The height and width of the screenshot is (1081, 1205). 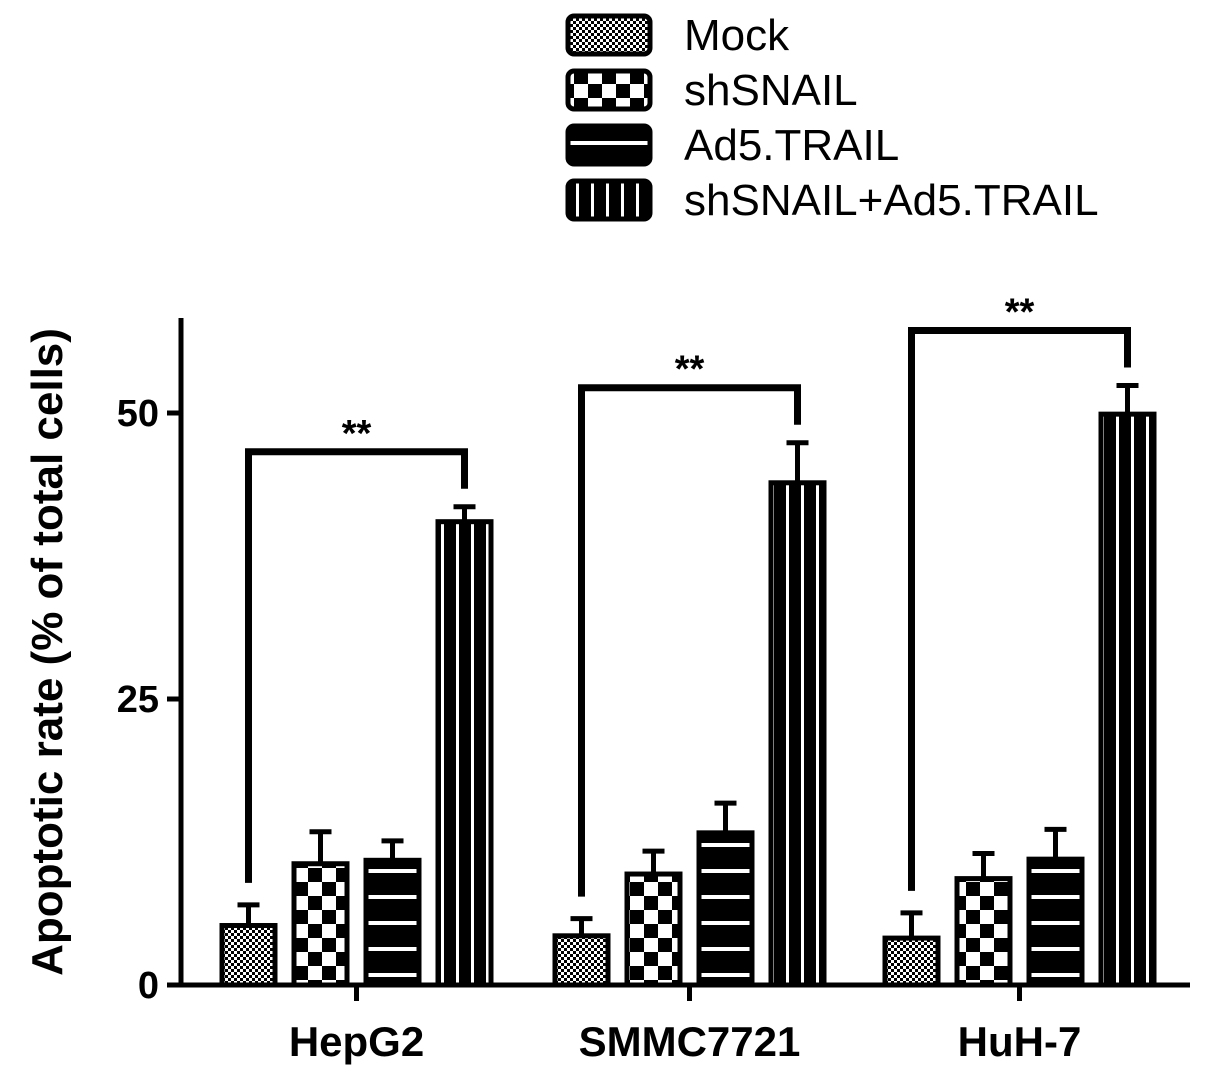 What do you see at coordinates (609, 145) in the screenshot?
I see `legend-swatch-ad5-trail` at bounding box center [609, 145].